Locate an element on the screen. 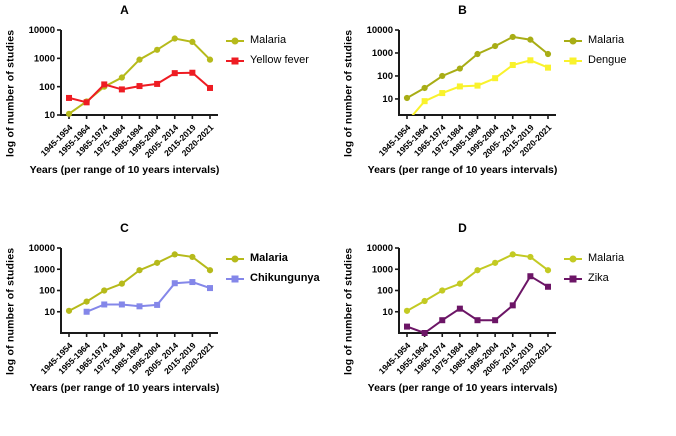 The width and height of the screenshot is (676, 436). panel-a-y-axis-label: log of number of studies is located at coordinates (10, 93).